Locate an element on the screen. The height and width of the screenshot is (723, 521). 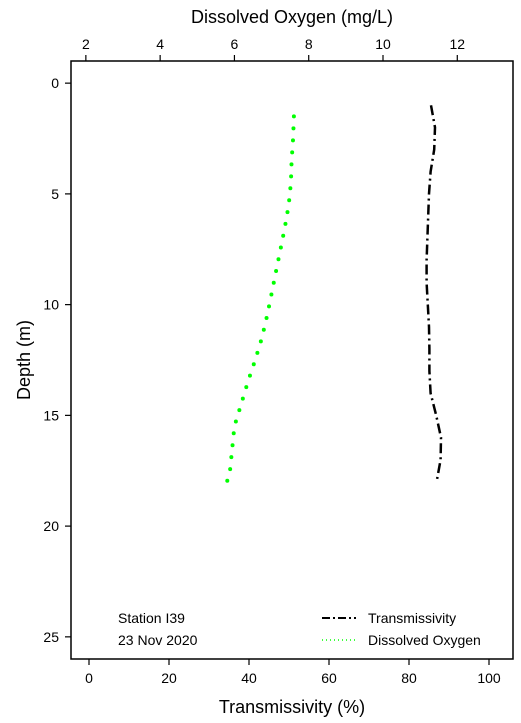
bottom-tick-label: 20 is located at coordinates (169, 678).